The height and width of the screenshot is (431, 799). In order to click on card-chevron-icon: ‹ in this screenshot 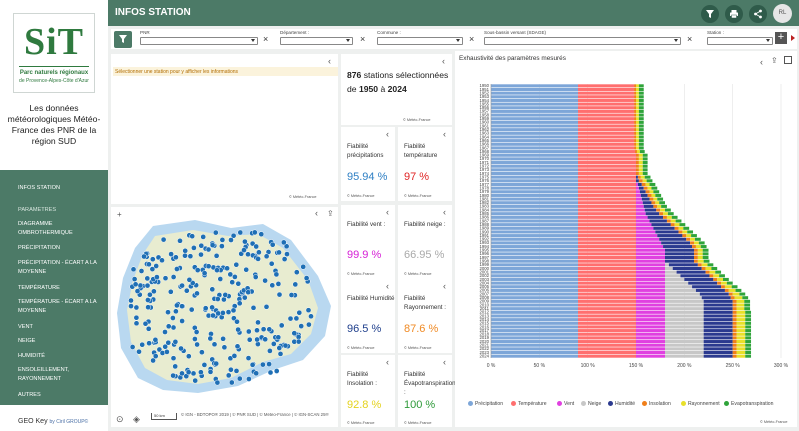, I will do `click(444, 362)`.